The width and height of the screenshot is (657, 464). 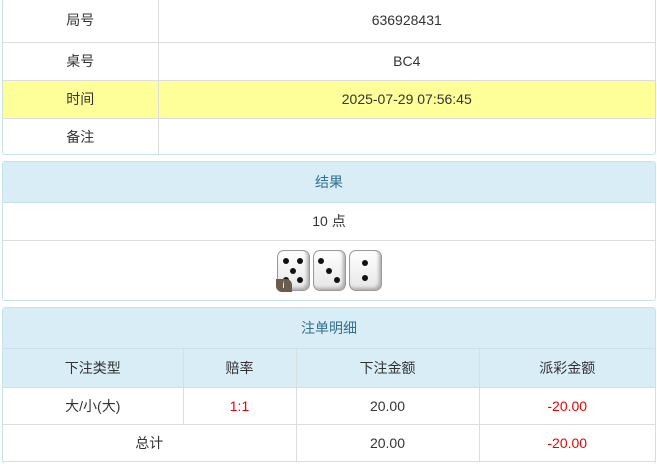 I want to click on dice-row: i, so click(x=329, y=270).